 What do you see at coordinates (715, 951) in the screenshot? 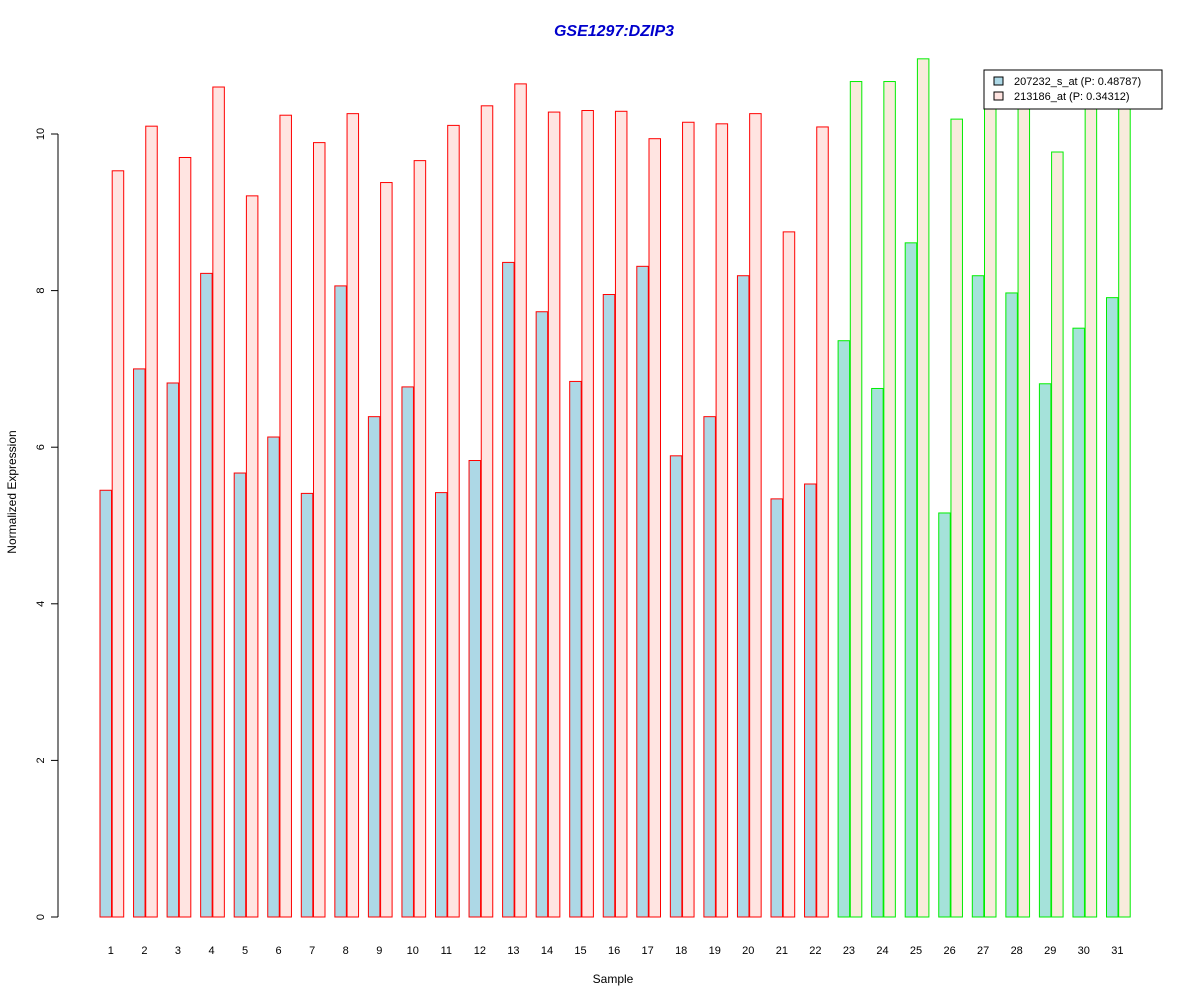
I see `x-tick-label: 19` at bounding box center [715, 951].